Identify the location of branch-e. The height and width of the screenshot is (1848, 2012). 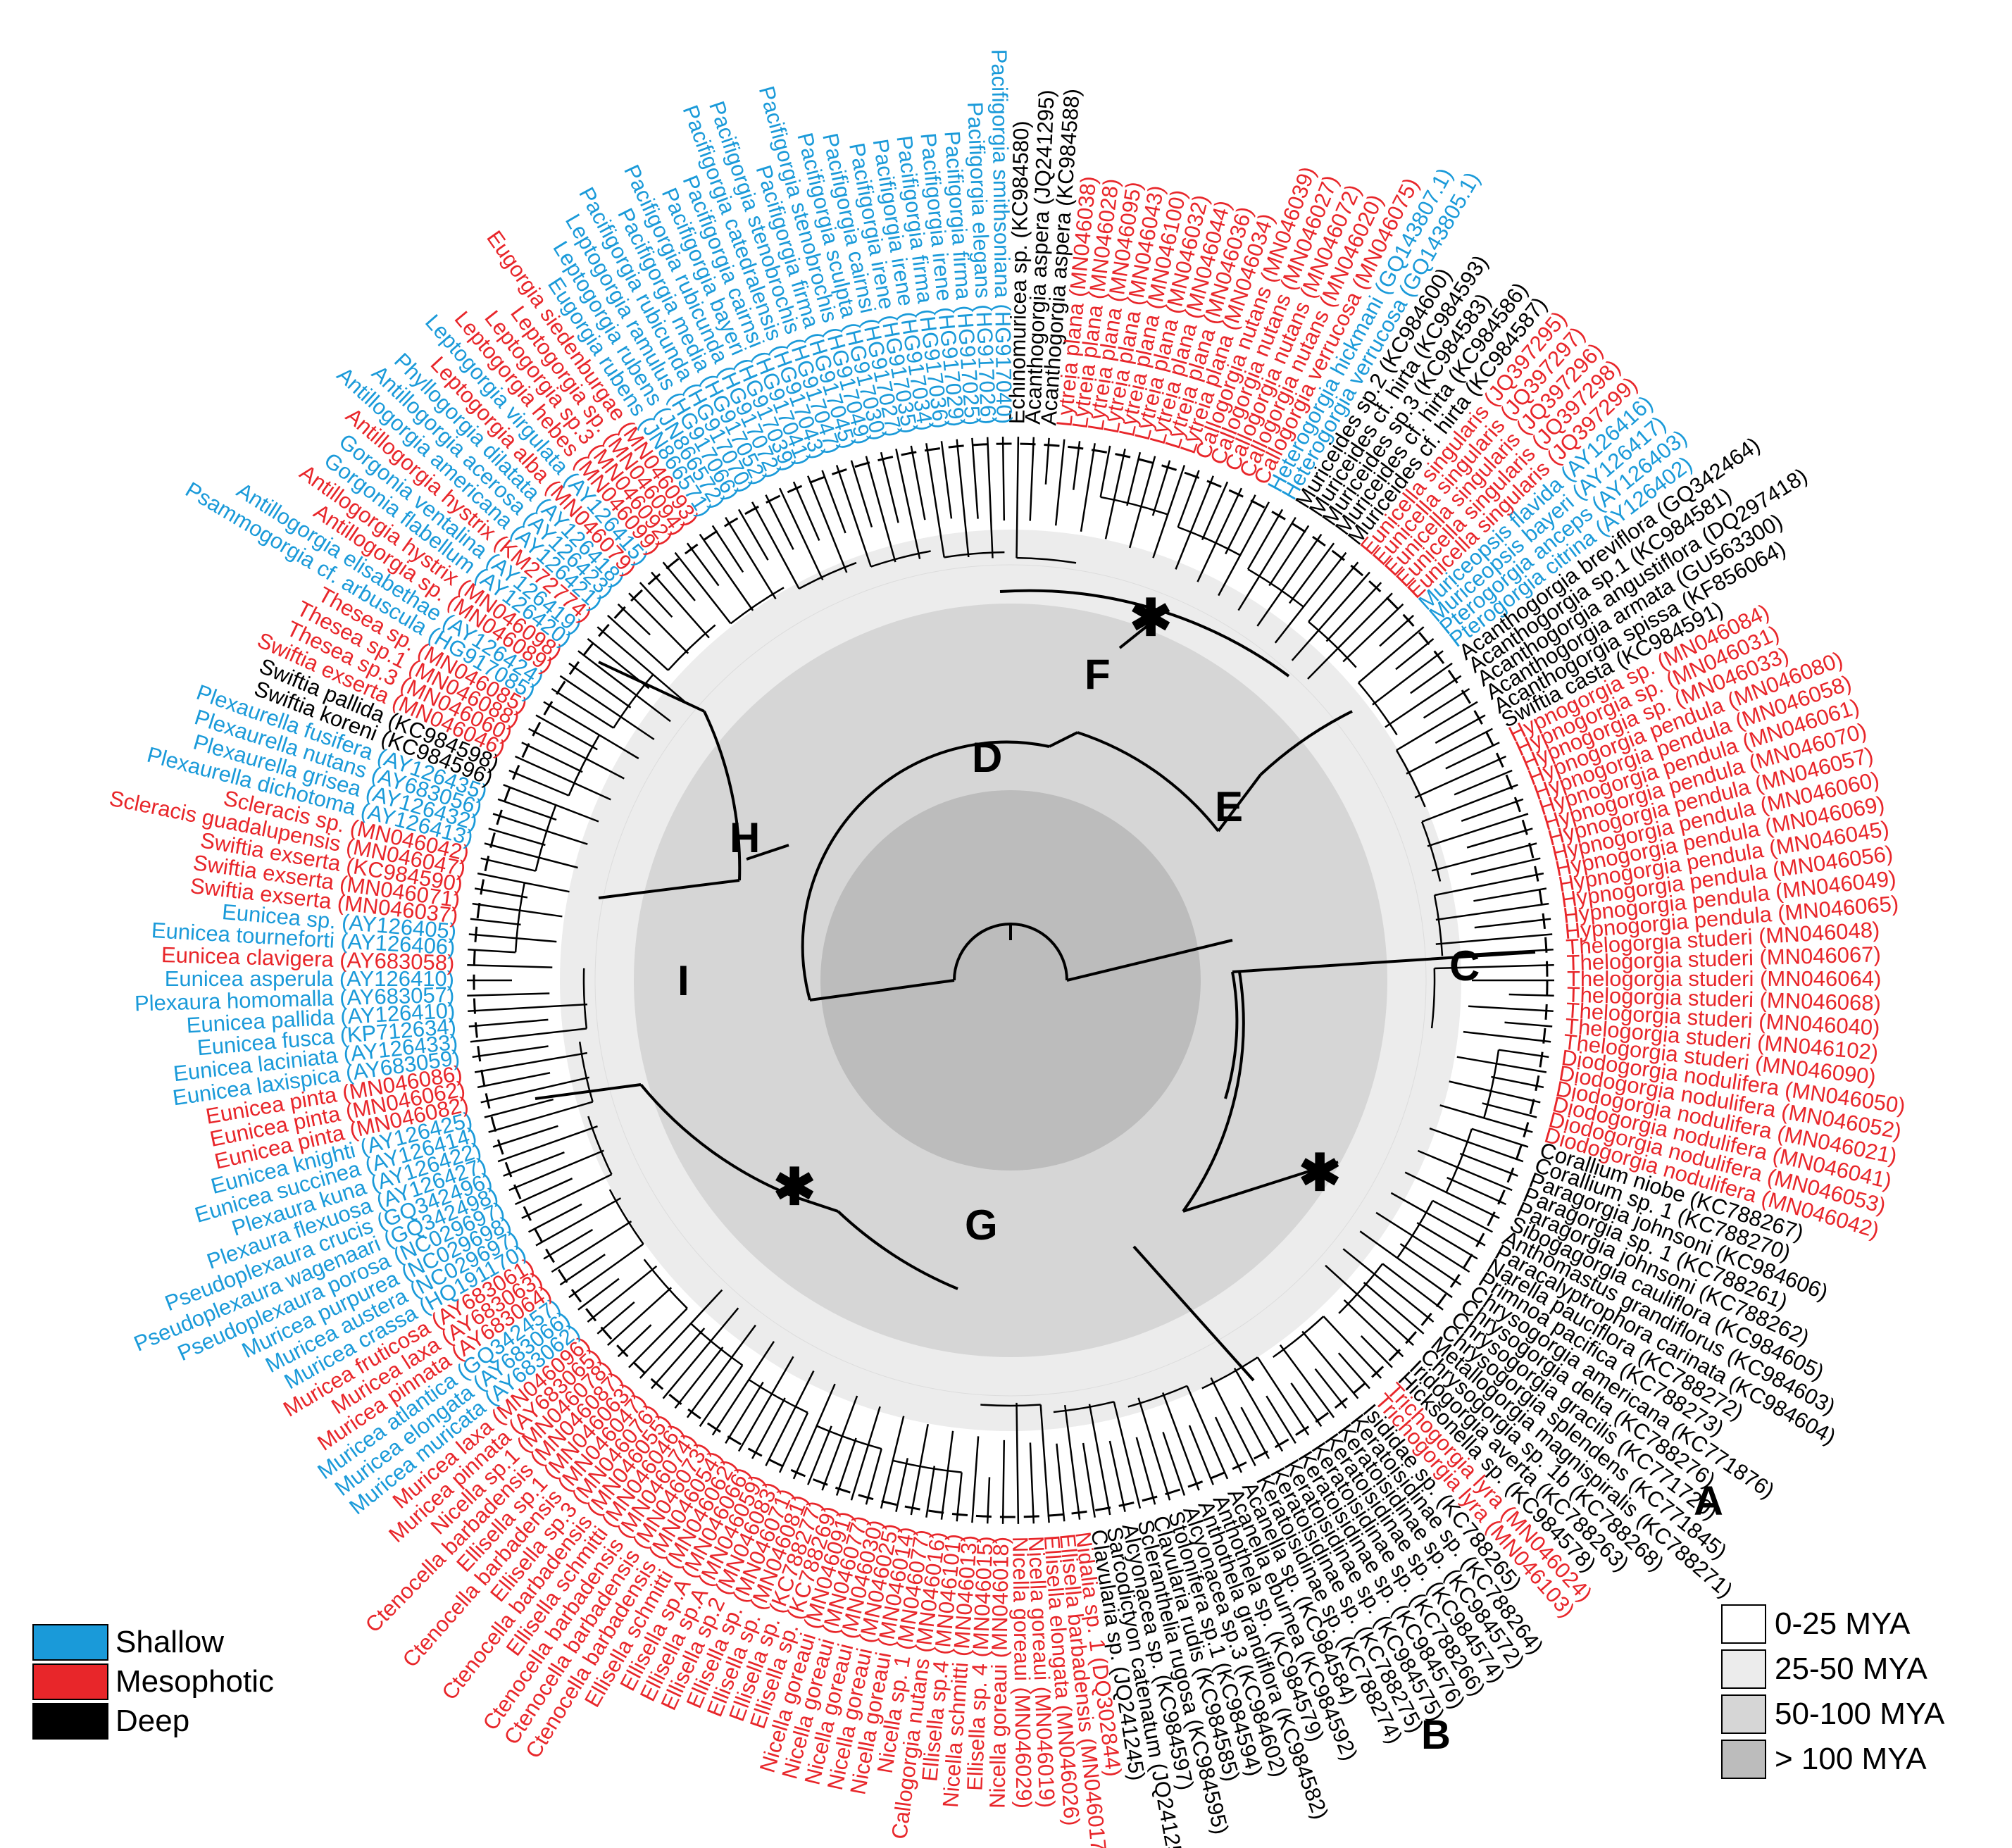
(1239, 803).